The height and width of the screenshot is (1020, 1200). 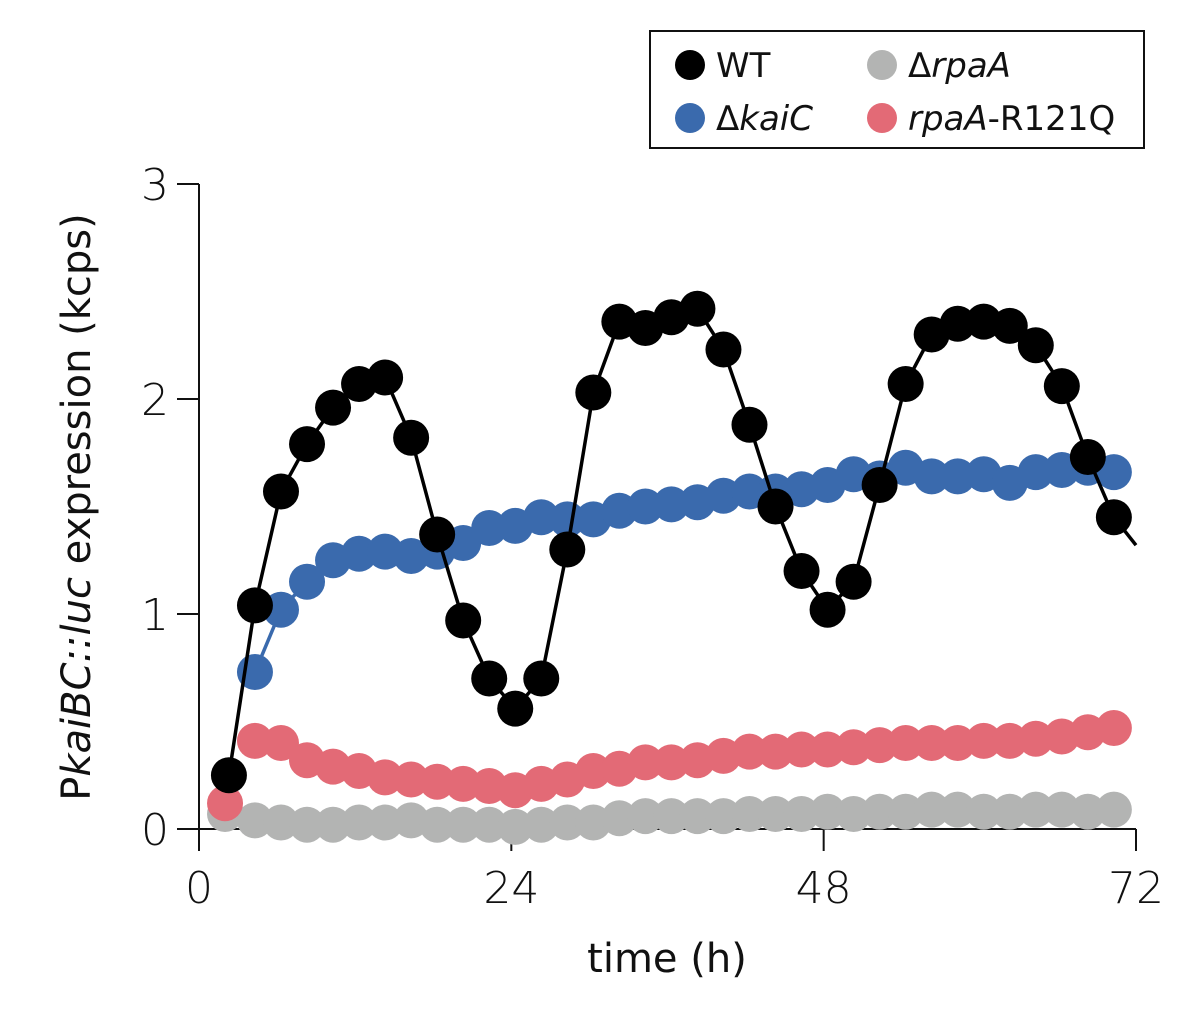 What do you see at coordinates (511, 888) in the screenshot?
I see `x-tick-label: 24` at bounding box center [511, 888].